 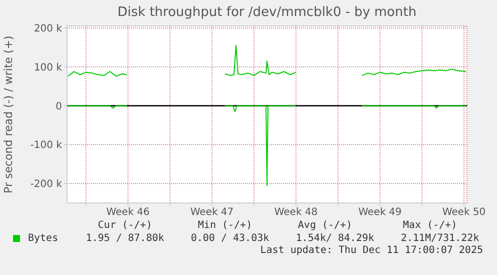 What do you see at coordinates (125, 225) in the screenshot?
I see `text: Cur (-/+)` at bounding box center [125, 225].